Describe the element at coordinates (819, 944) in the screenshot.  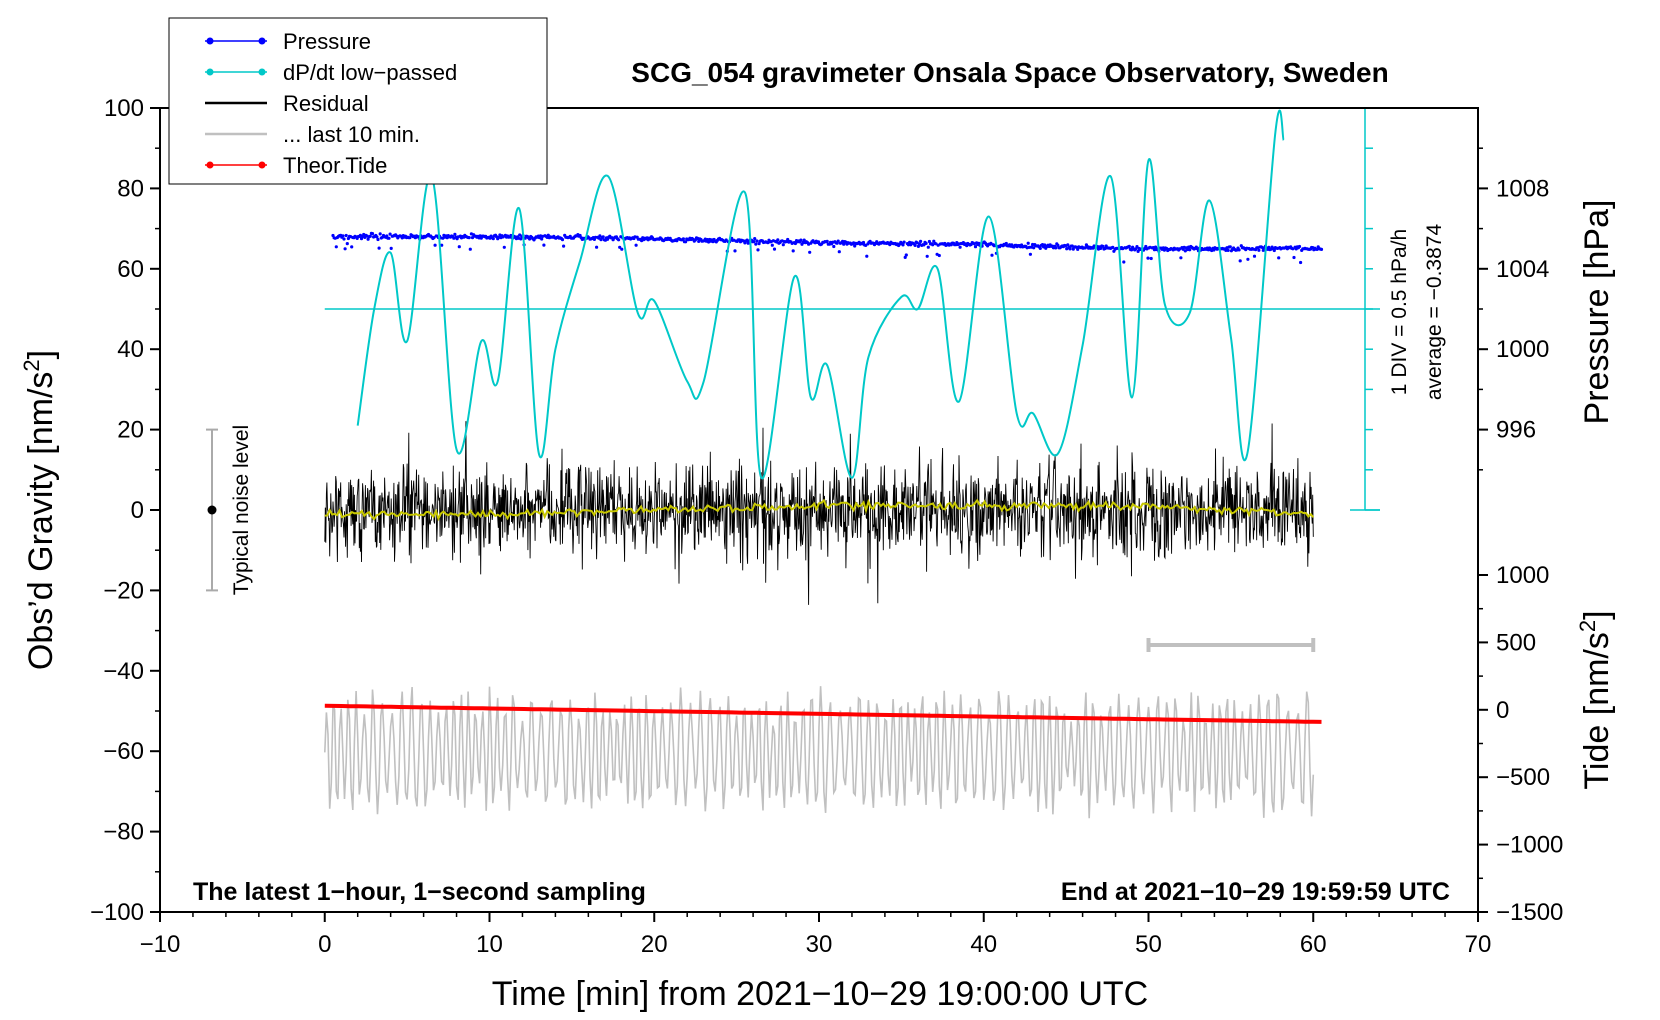
I see `x-tick-label: 30` at that location.